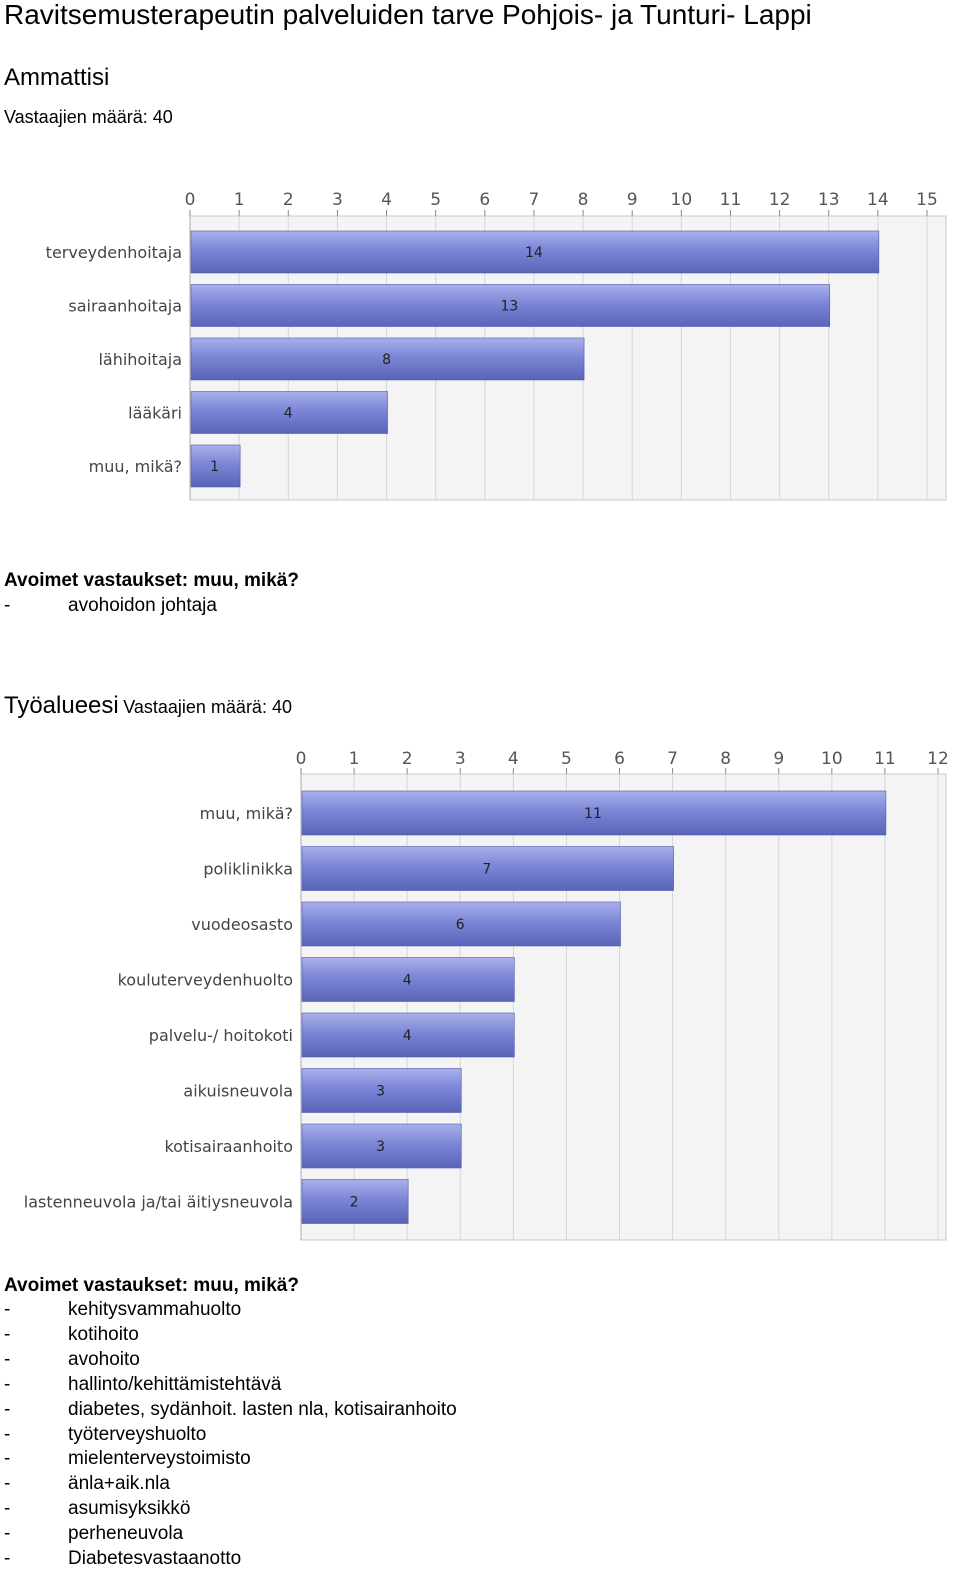 The image size is (960, 1586). Describe the element at coordinates (104, 1359) in the screenshot. I see `list-item-text: avohoito` at that location.